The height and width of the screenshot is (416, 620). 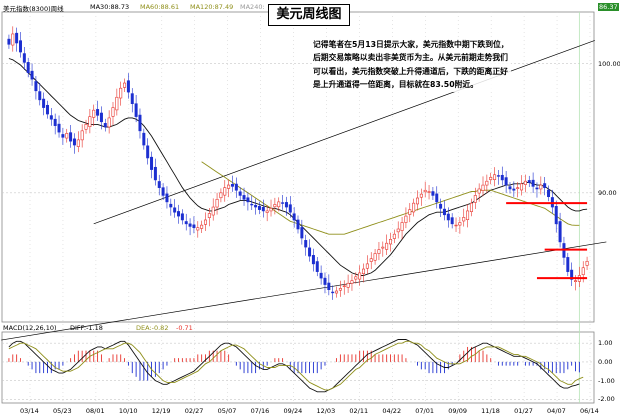 I want to click on macd-tick-label: 0.00, so click(x=605, y=361).